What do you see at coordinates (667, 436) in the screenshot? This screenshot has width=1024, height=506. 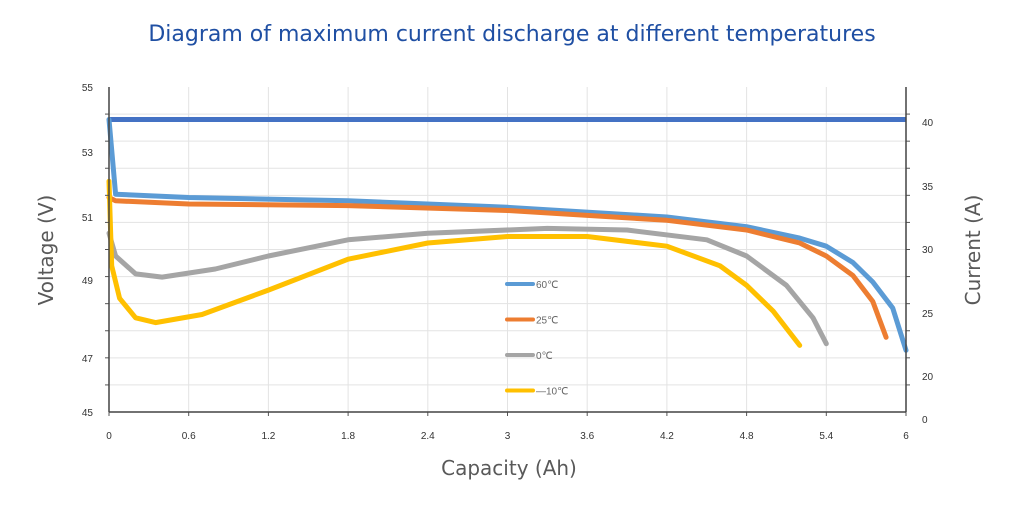 I see `x-tick-label: 4.2` at bounding box center [667, 436].